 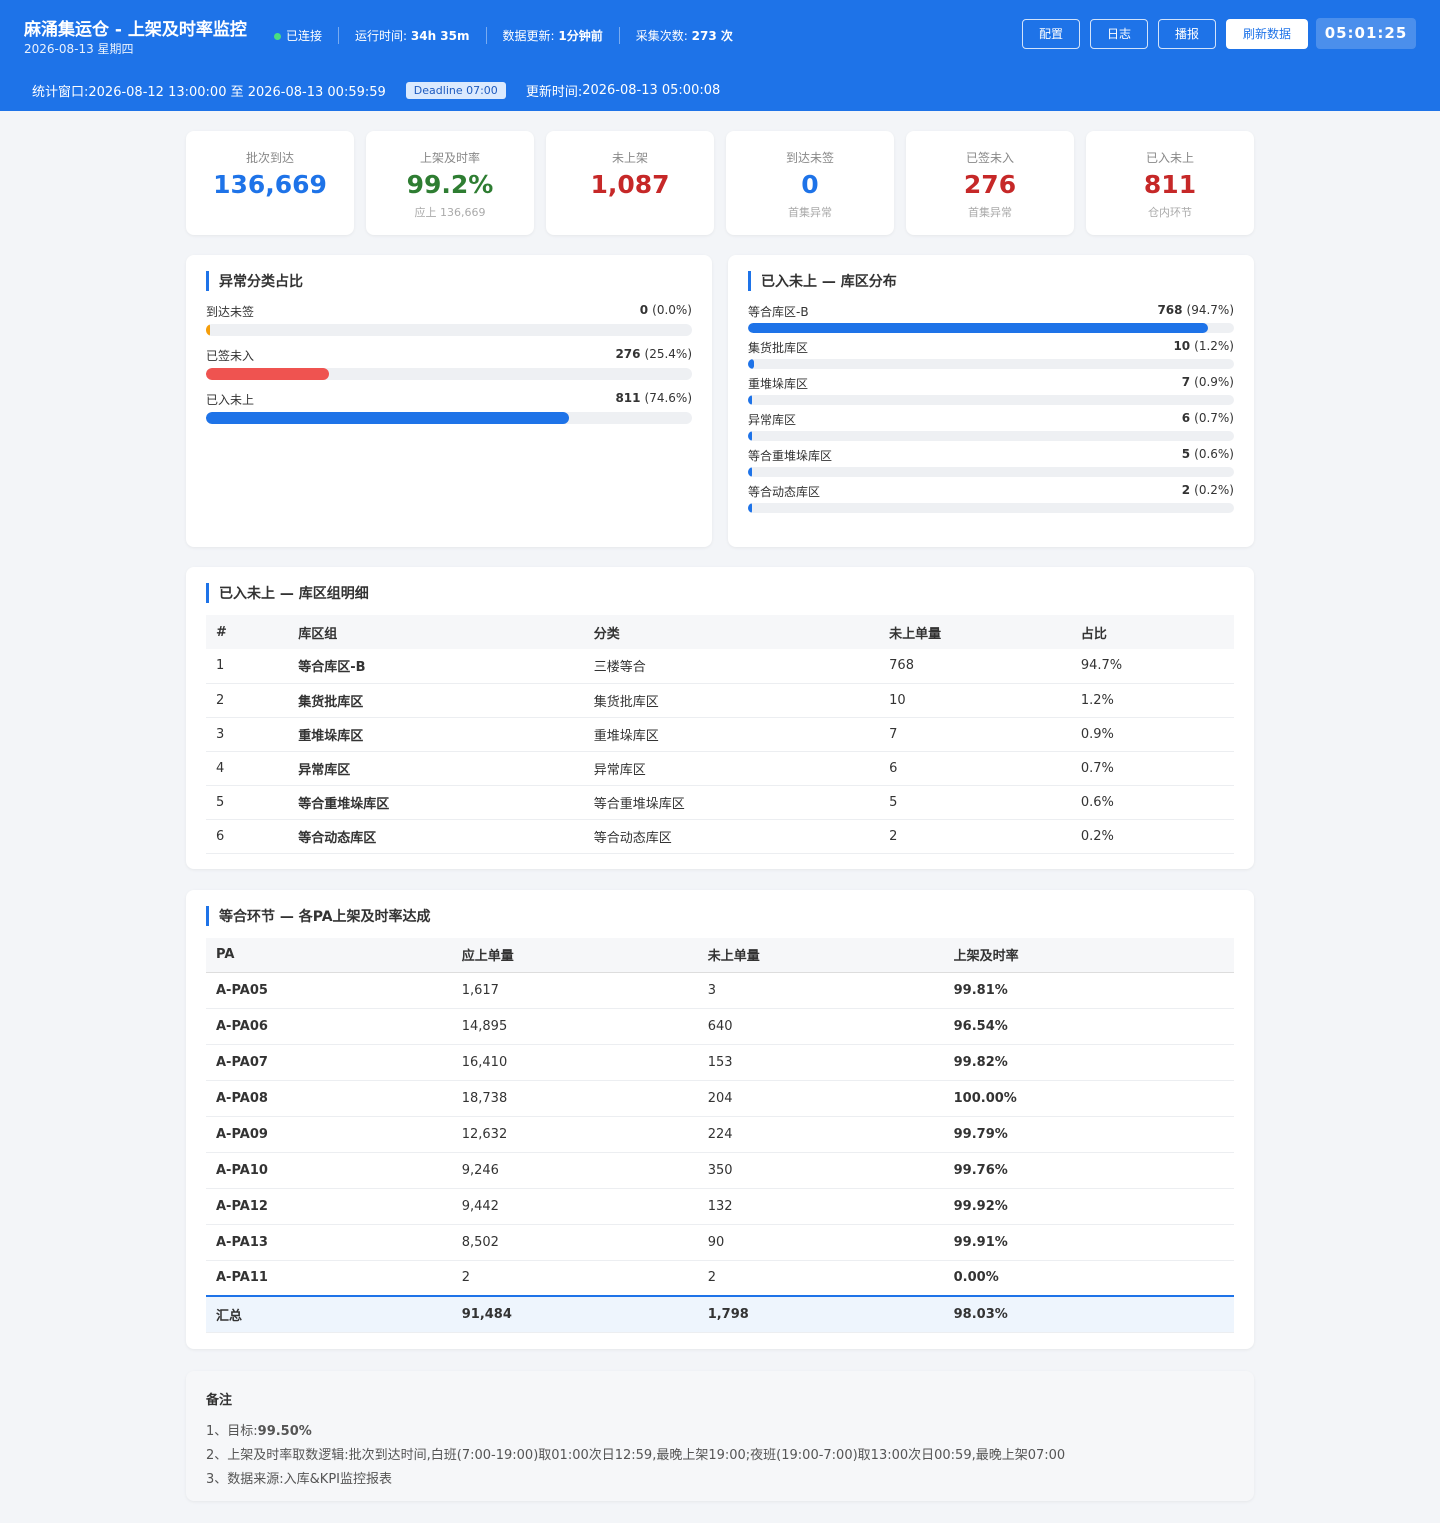 What do you see at coordinates (1186, 382) in the screenshot?
I see `bar-count: 7` at bounding box center [1186, 382].